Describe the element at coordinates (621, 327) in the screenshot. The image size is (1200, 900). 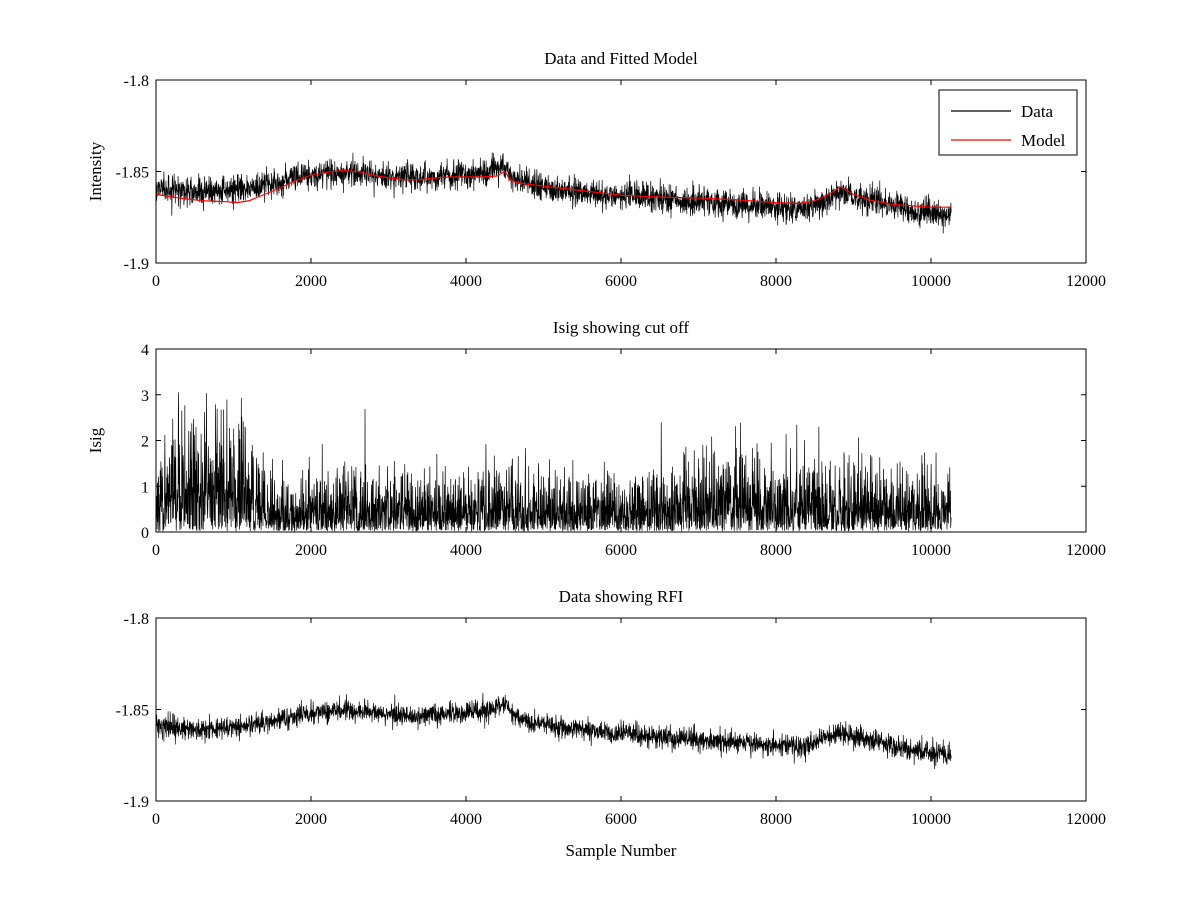
I see `chart-title: Isig showing cut off` at that location.